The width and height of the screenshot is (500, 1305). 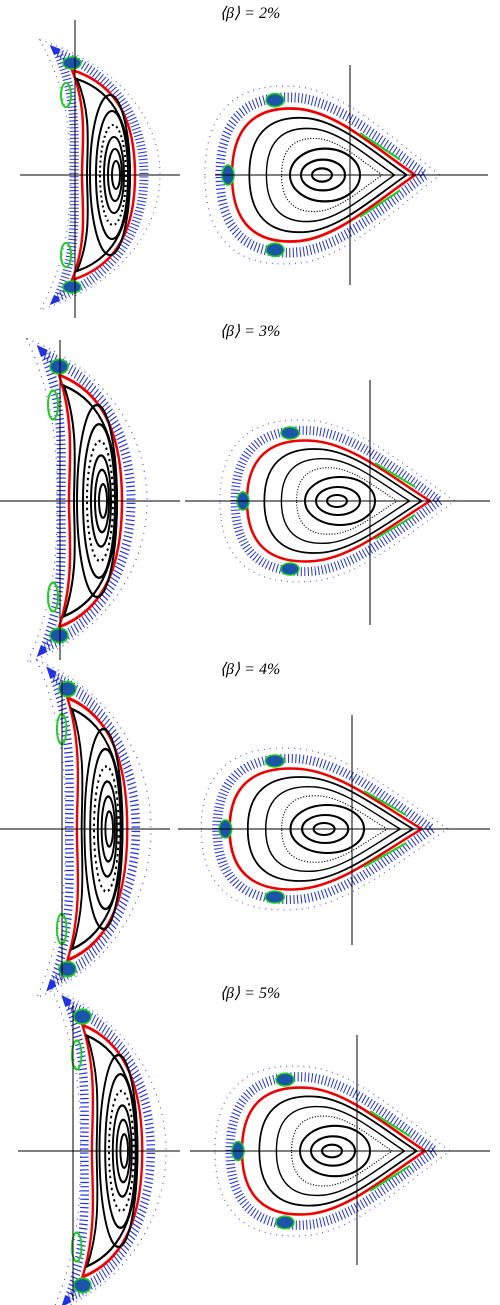 I want to click on left-section, so click(x=109, y=1147).